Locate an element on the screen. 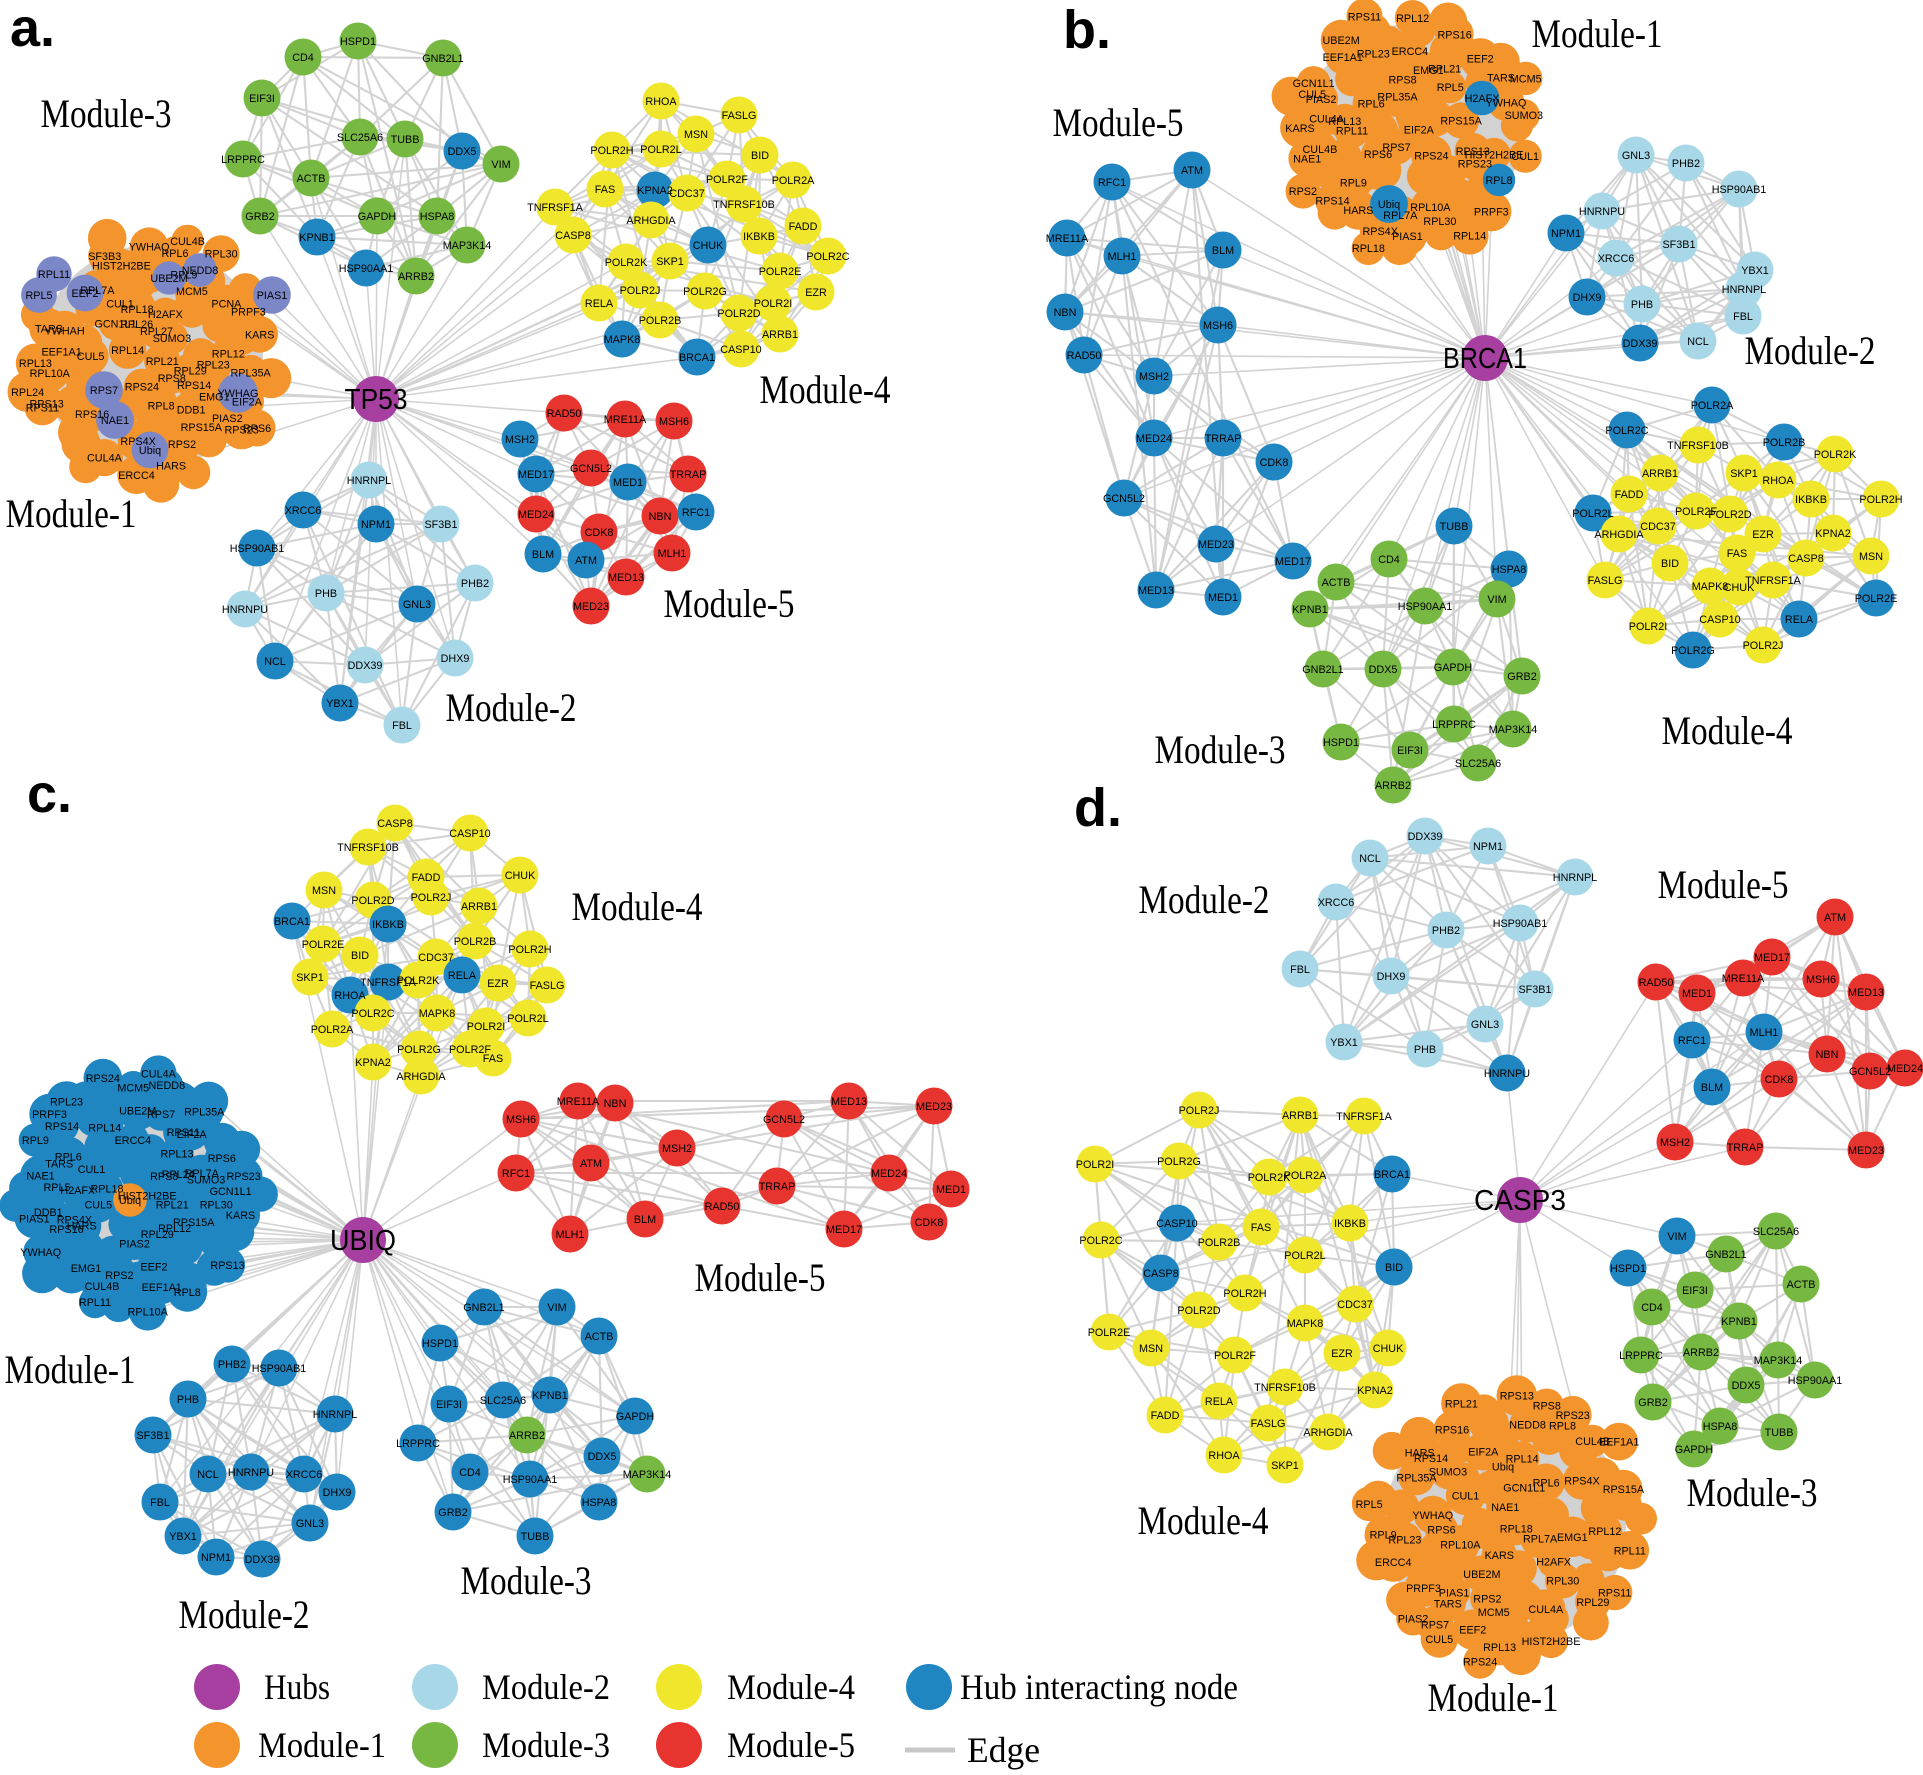 This screenshot has height=1775, width=1923. svg-text: BID is located at coordinates (1670, 564).